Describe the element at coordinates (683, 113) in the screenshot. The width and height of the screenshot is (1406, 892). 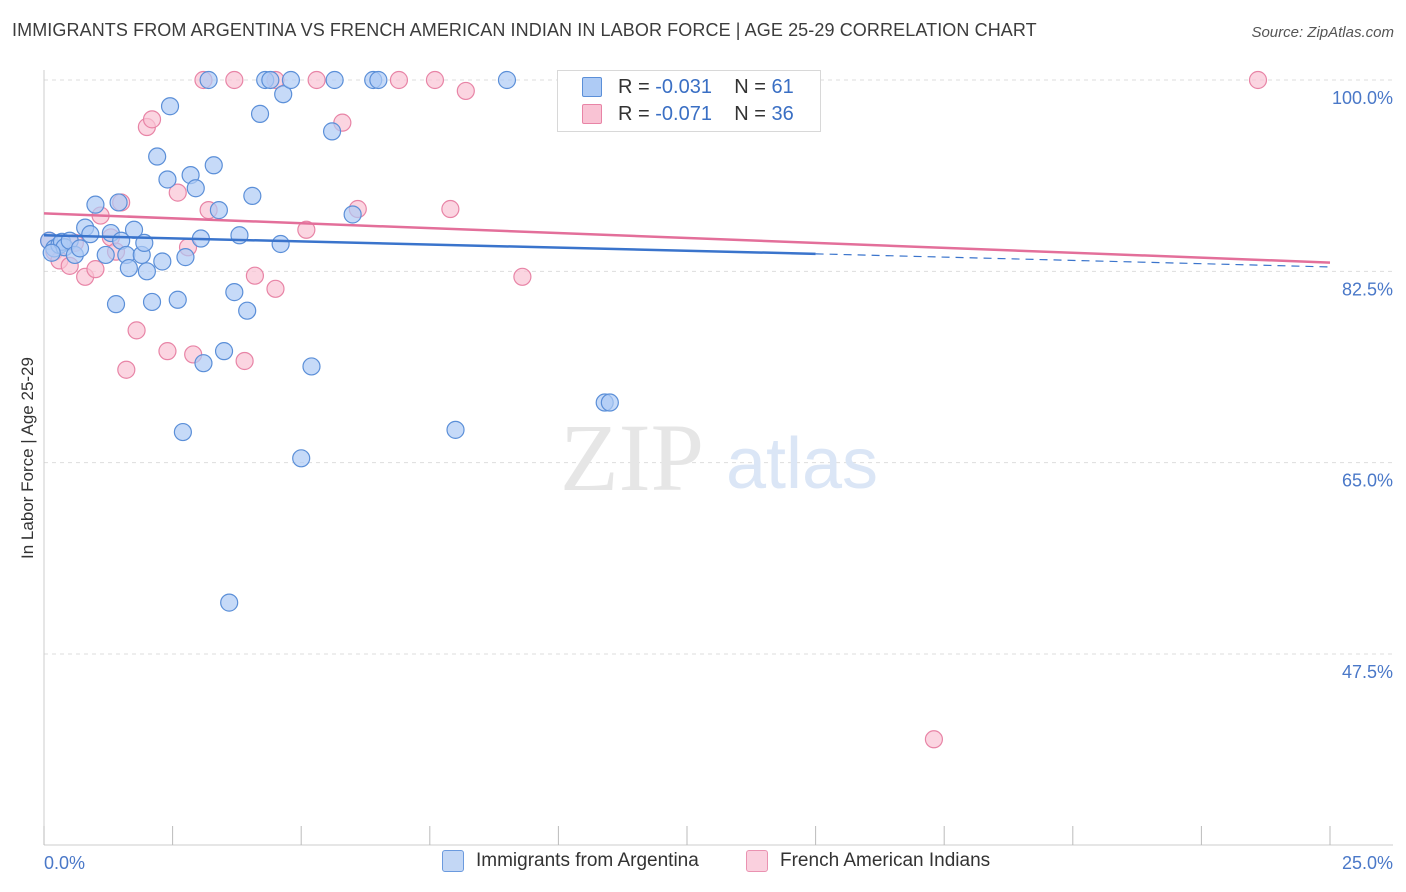
I see `legend-r-value: -0.071` at that location.